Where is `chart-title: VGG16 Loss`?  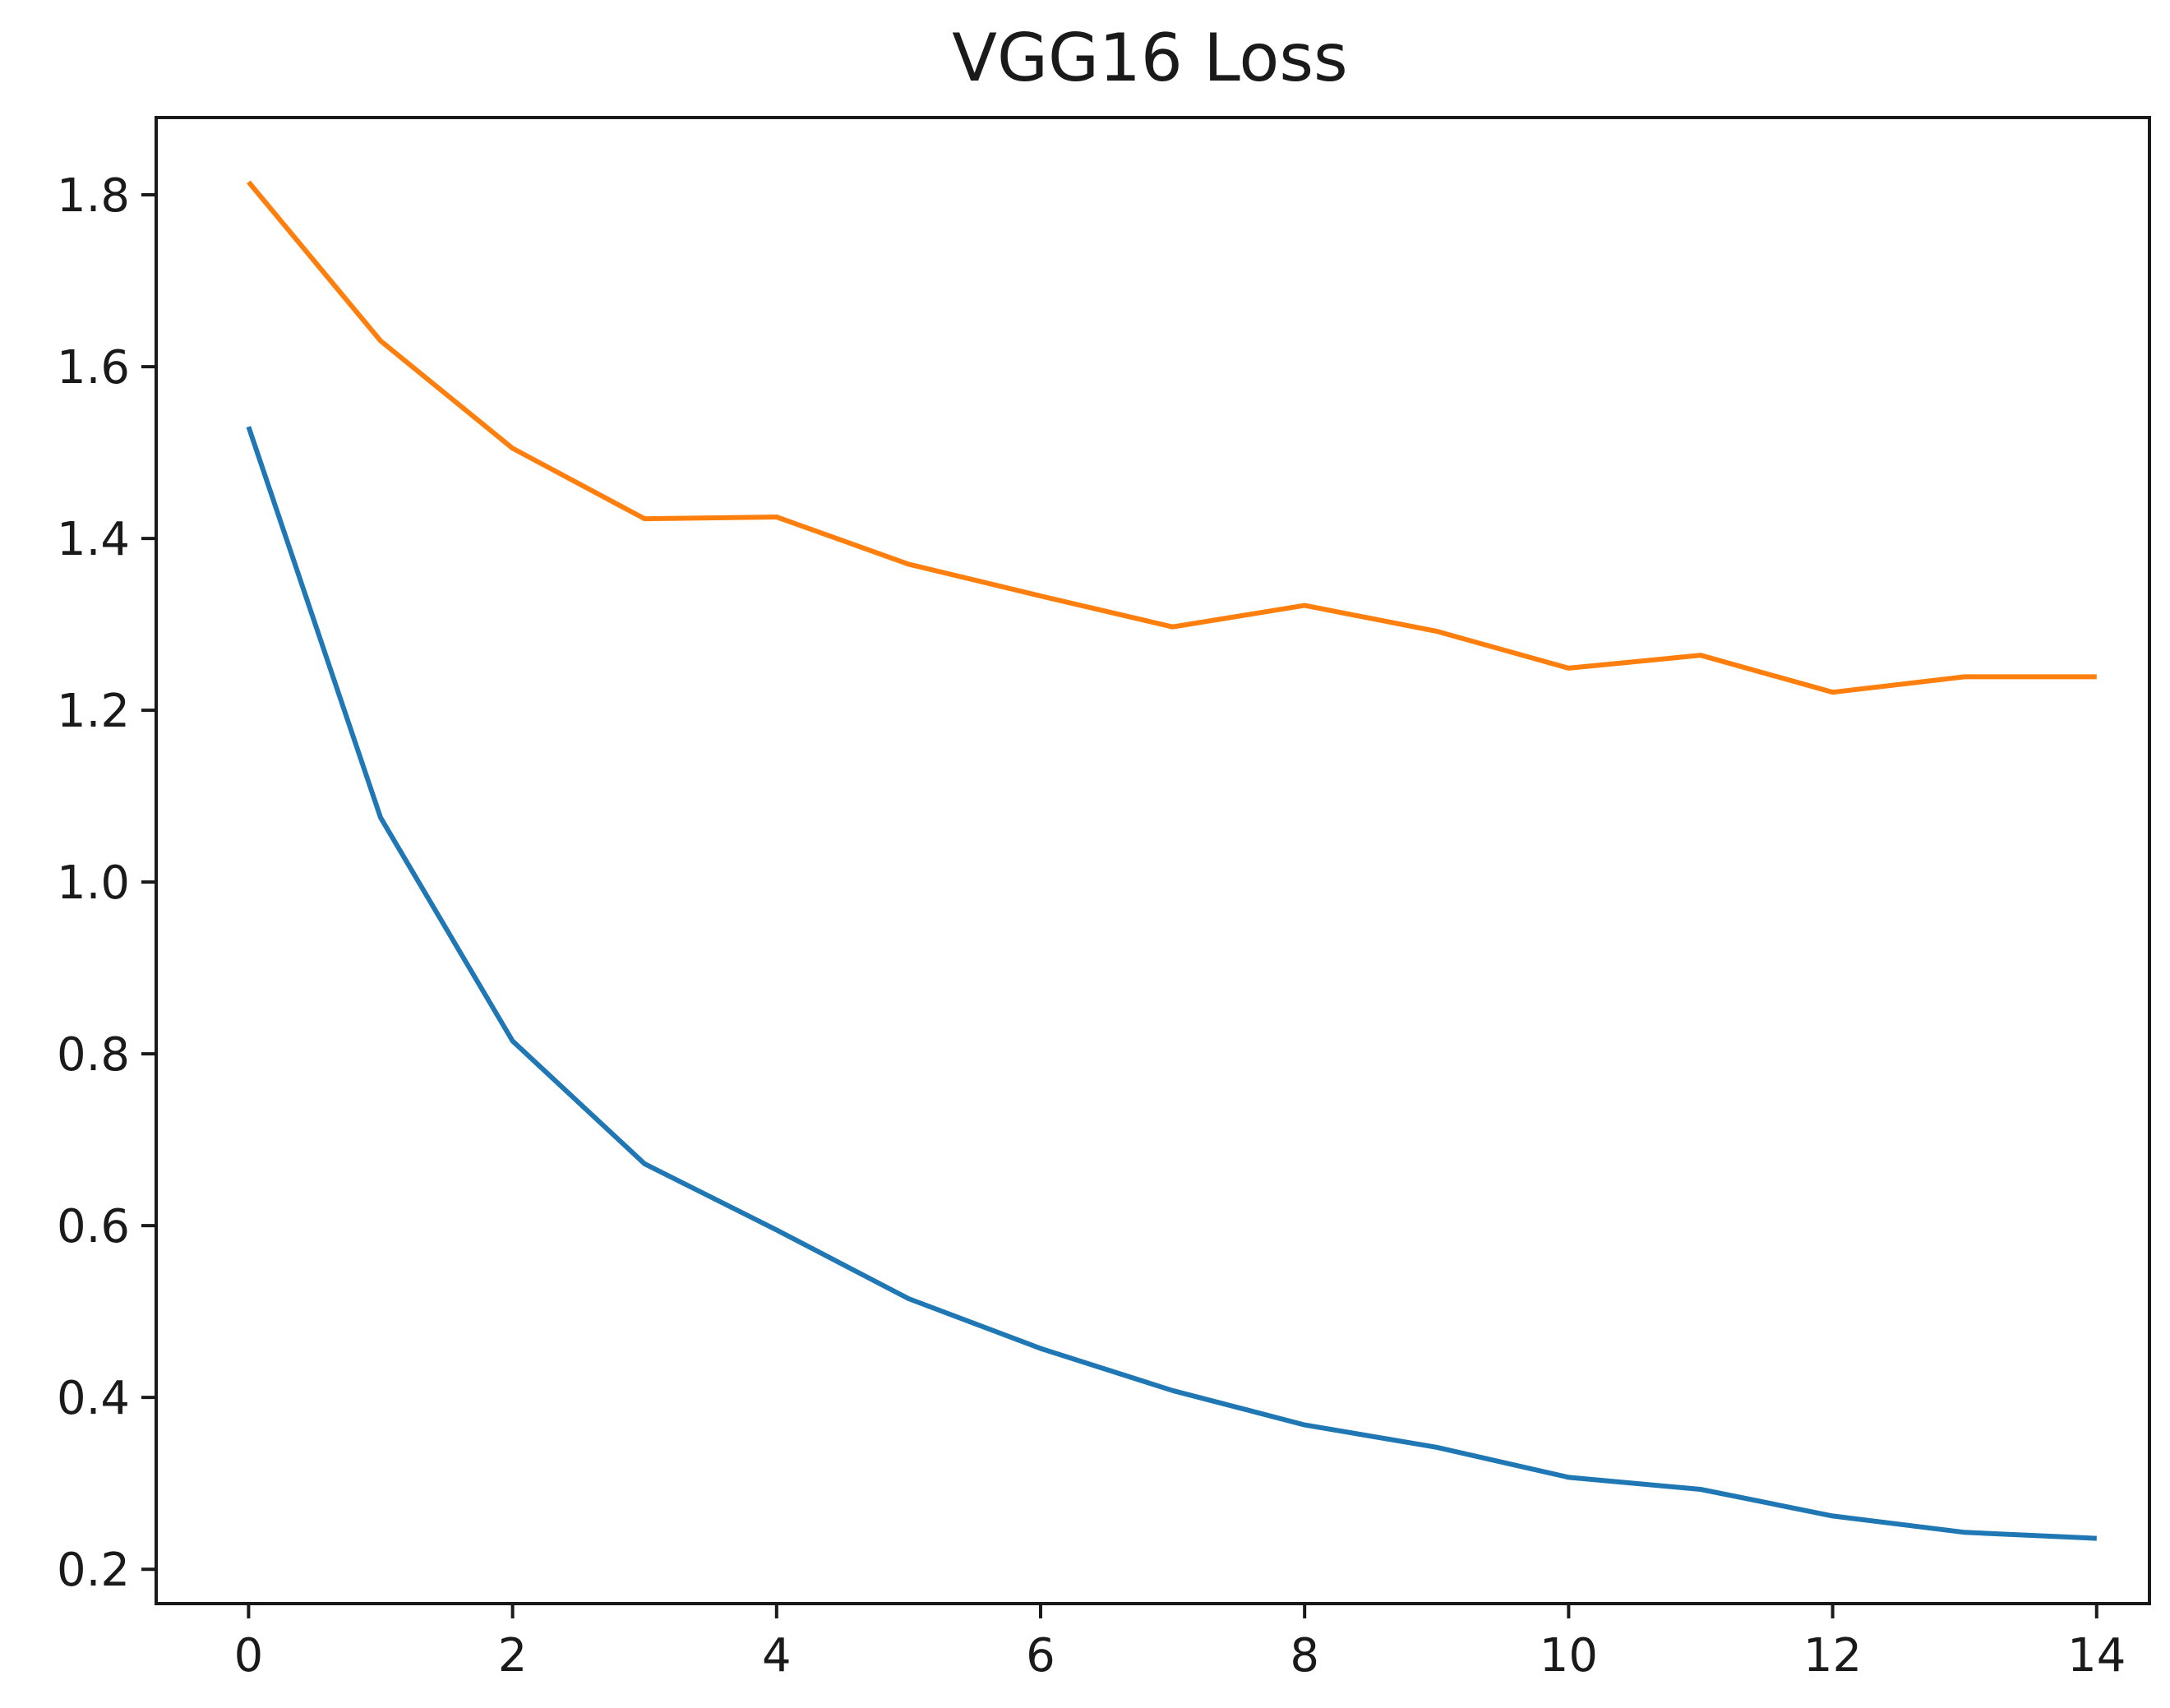
chart-title: VGG16 Loss is located at coordinates (1150, 58).